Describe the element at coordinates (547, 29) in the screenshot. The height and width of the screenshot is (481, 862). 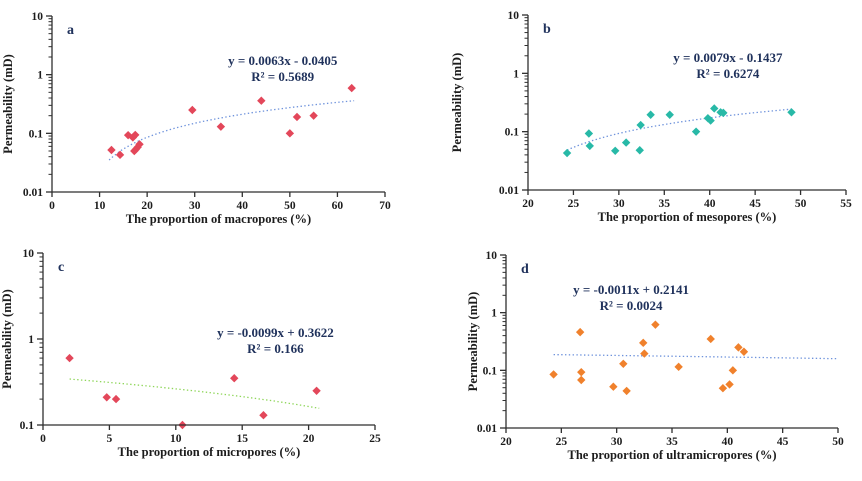
I see `panel-letter: b` at that location.